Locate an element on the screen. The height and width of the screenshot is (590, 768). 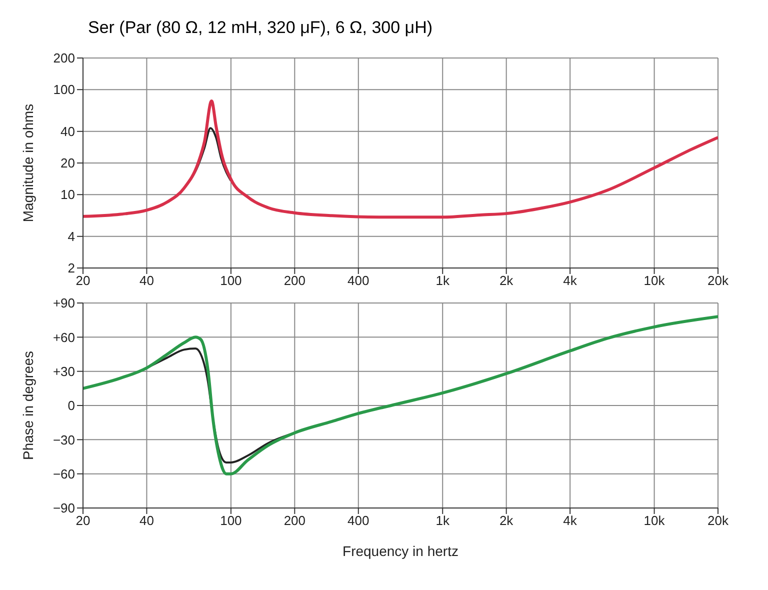
y-tick-label: 100 is located at coordinates (64, 90).